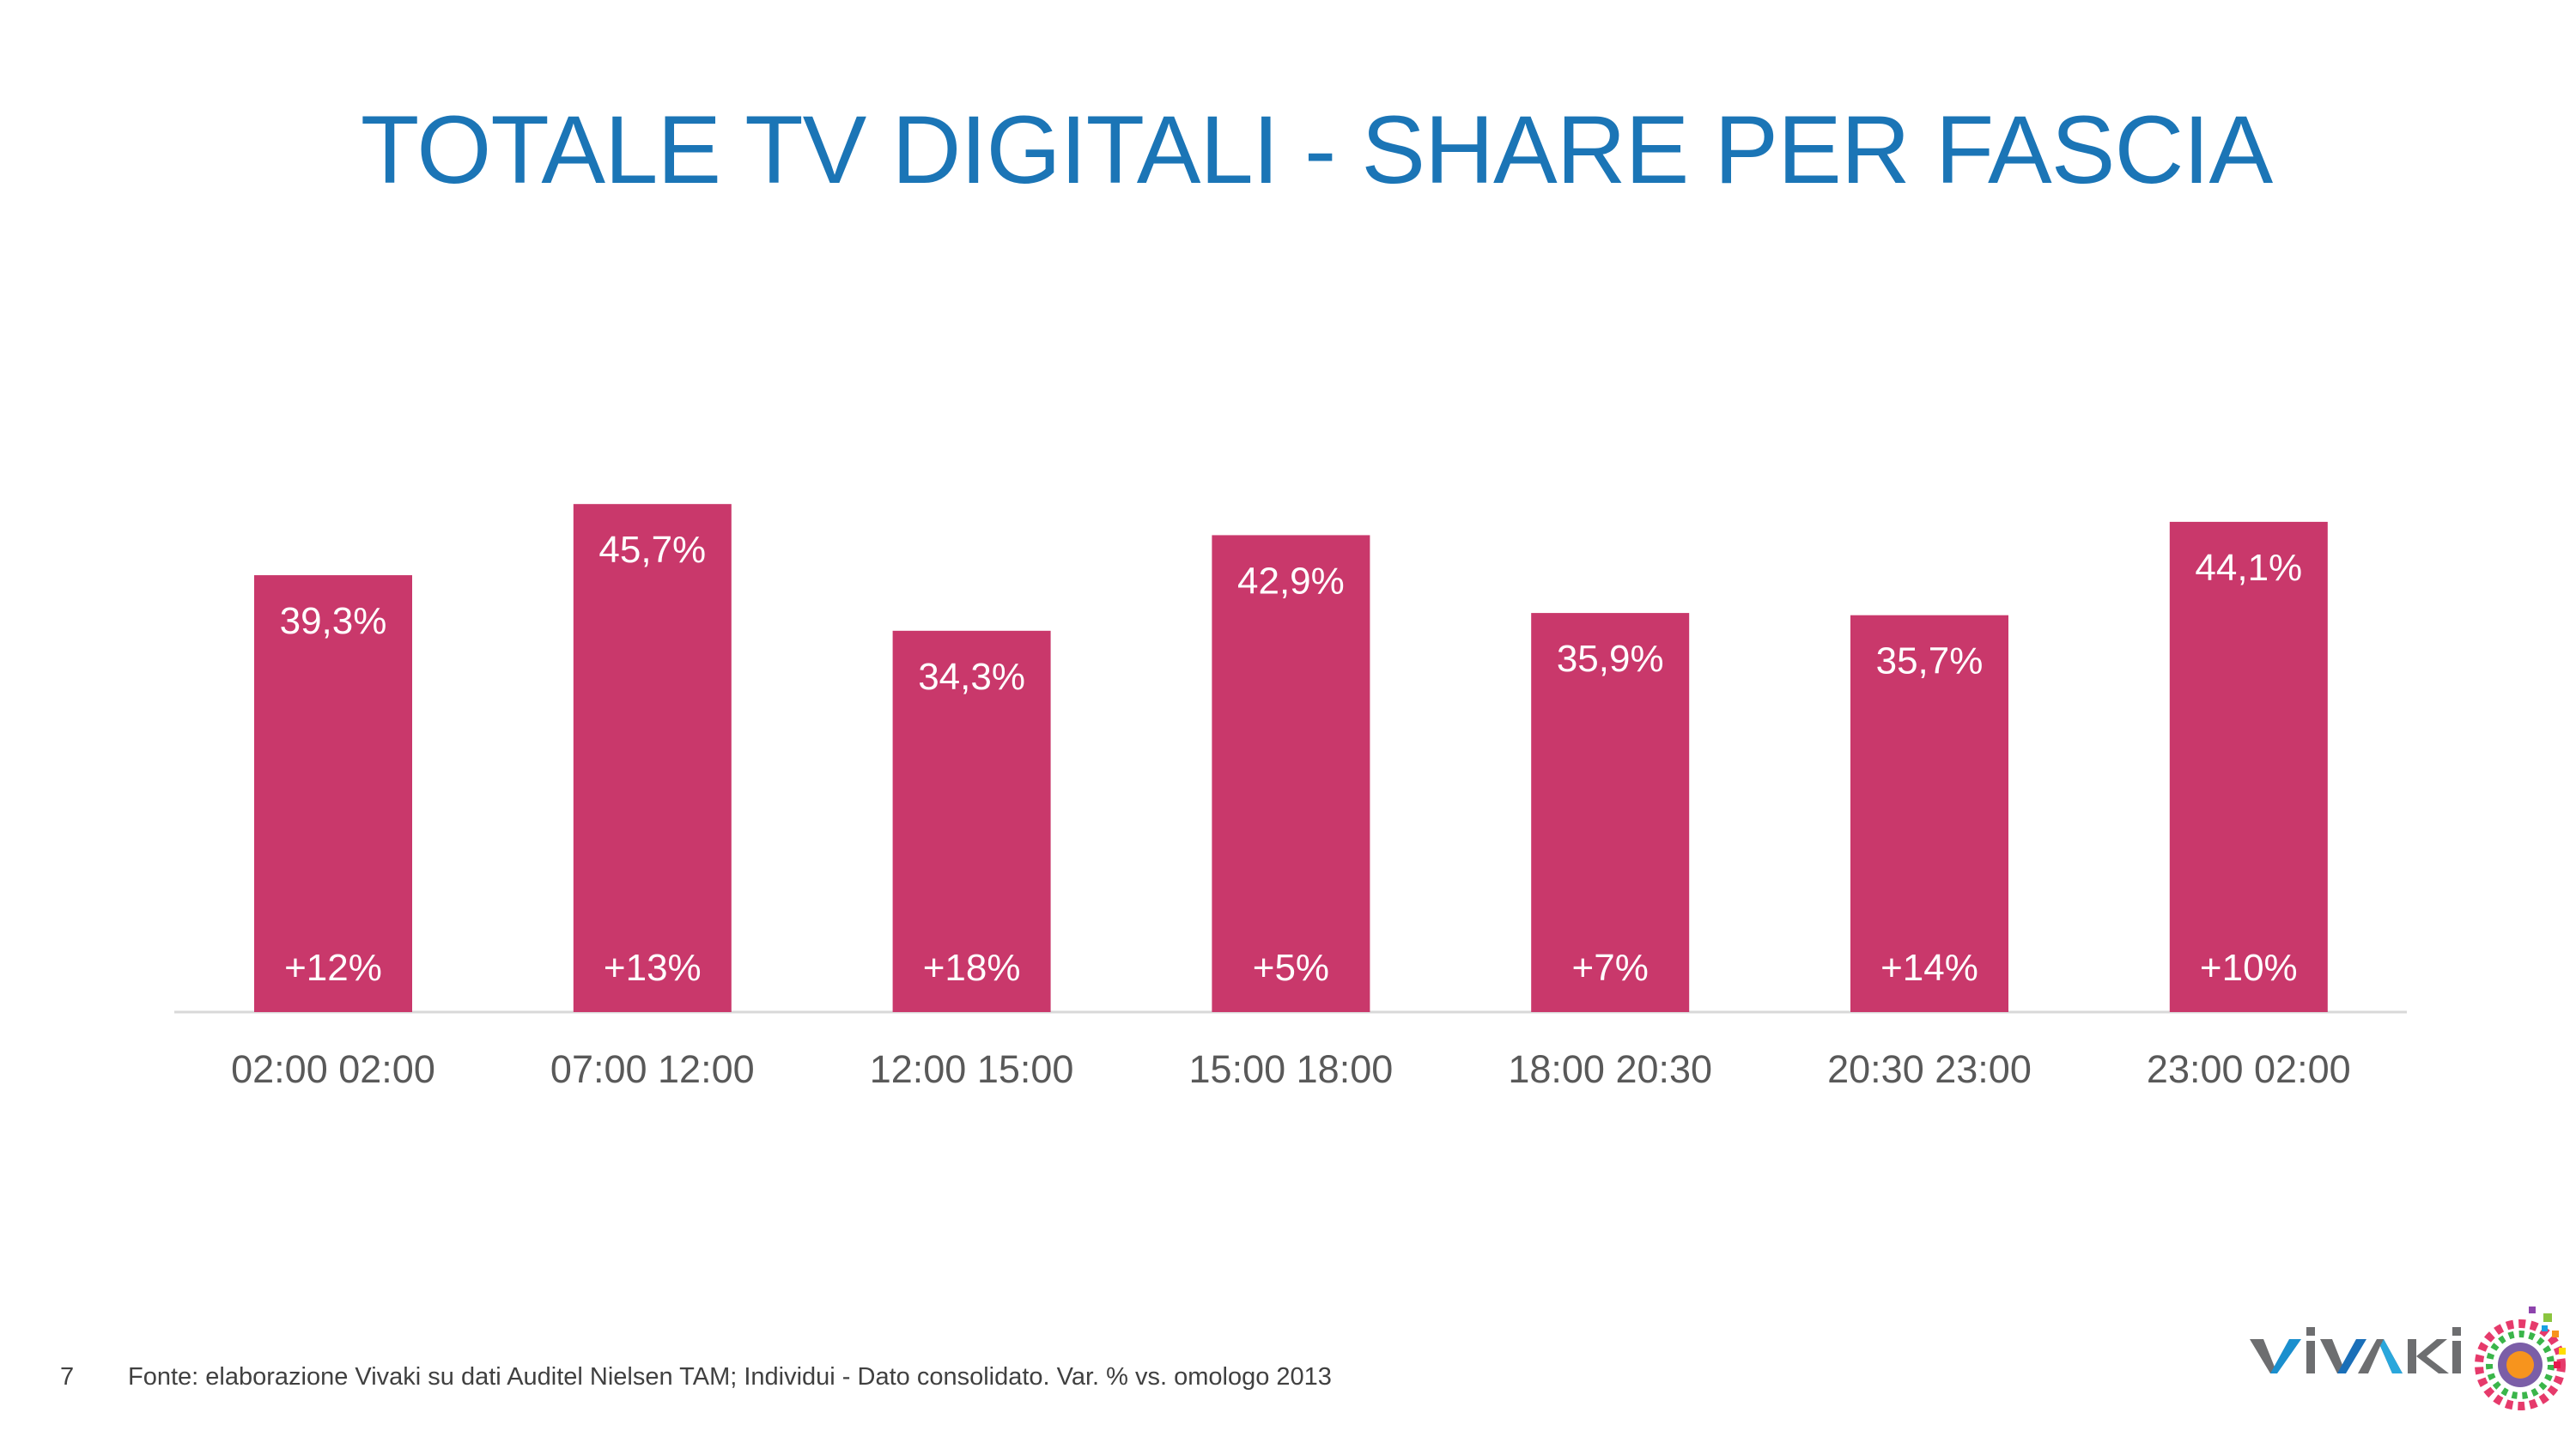  Describe the element at coordinates (1291, 581) in the screenshot. I see `value-label: 42,9%` at that location.